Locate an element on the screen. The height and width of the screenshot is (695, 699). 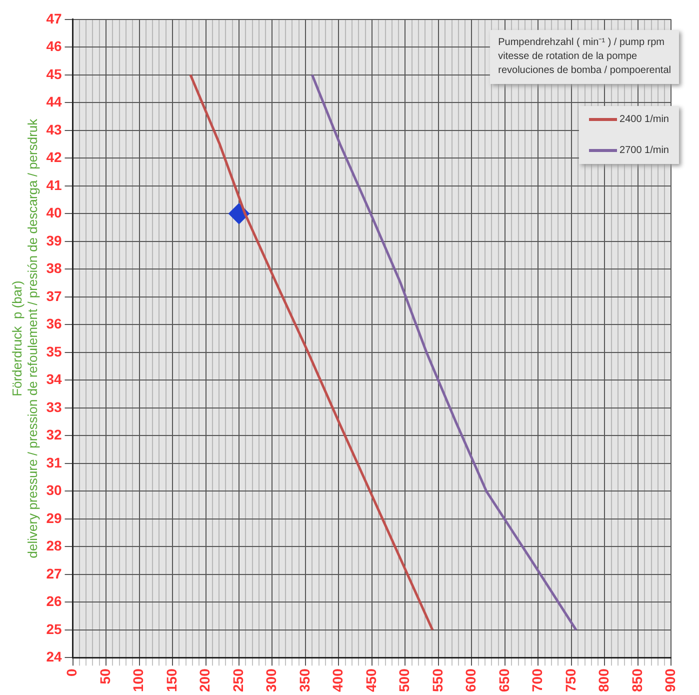
y-tick-label: 44 is located at coordinates (54, 102).